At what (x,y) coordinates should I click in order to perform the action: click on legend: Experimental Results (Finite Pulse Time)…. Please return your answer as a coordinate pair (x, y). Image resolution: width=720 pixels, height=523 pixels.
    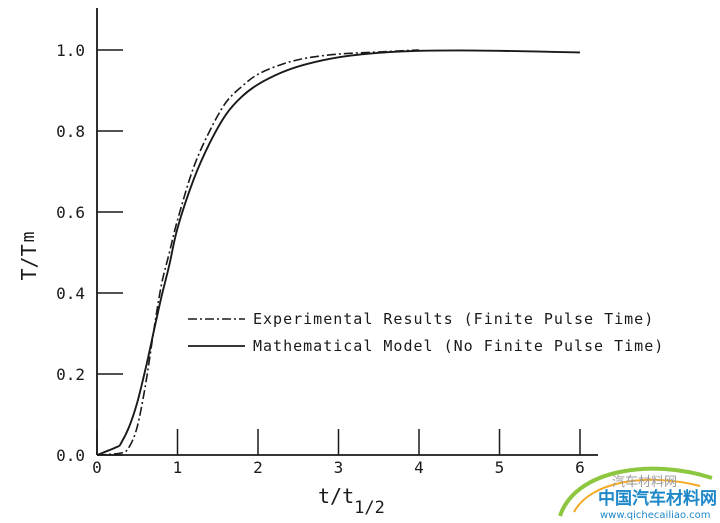
    Looking at the image, I should click on (426, 332).